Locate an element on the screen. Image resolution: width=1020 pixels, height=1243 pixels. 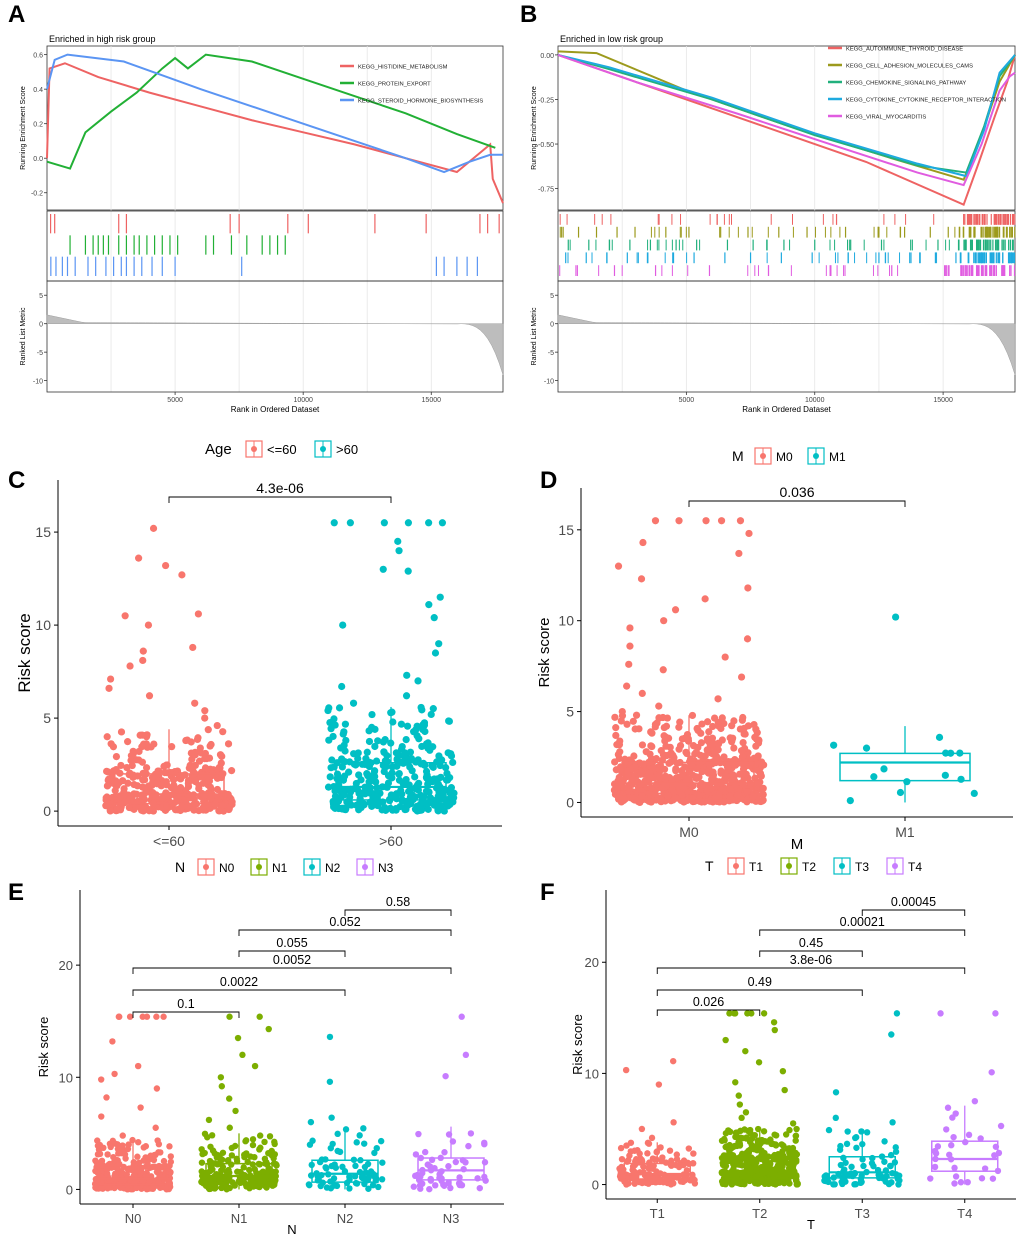
y-tick-label: 0.2 is located at coordinates (38, 125).